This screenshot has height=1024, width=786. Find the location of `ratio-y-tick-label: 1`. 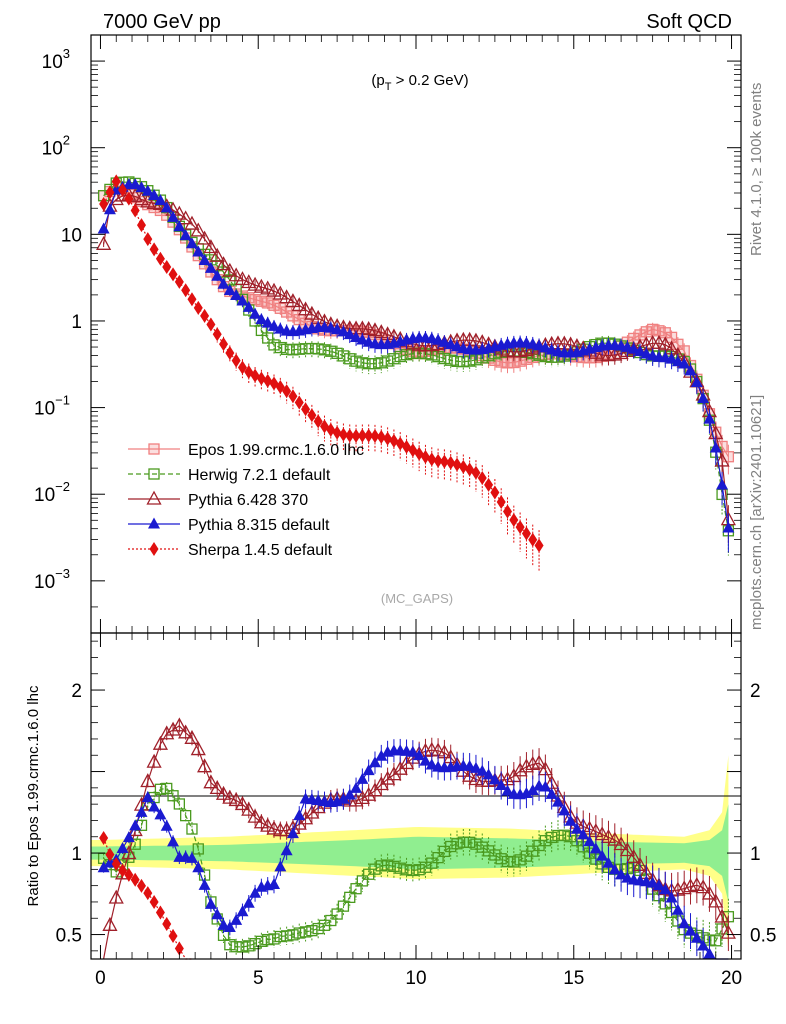

ratio-y-tick-label: 1 is located at coordinates (76, 854).